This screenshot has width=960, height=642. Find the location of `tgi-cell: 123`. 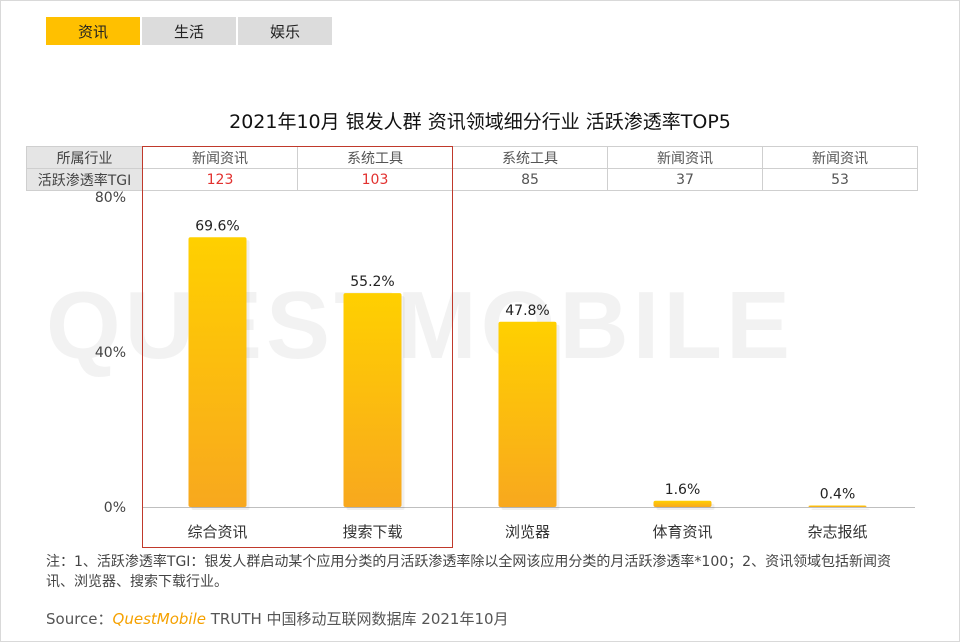

tgi-cell: 123 is located at coordinates (220, 179).